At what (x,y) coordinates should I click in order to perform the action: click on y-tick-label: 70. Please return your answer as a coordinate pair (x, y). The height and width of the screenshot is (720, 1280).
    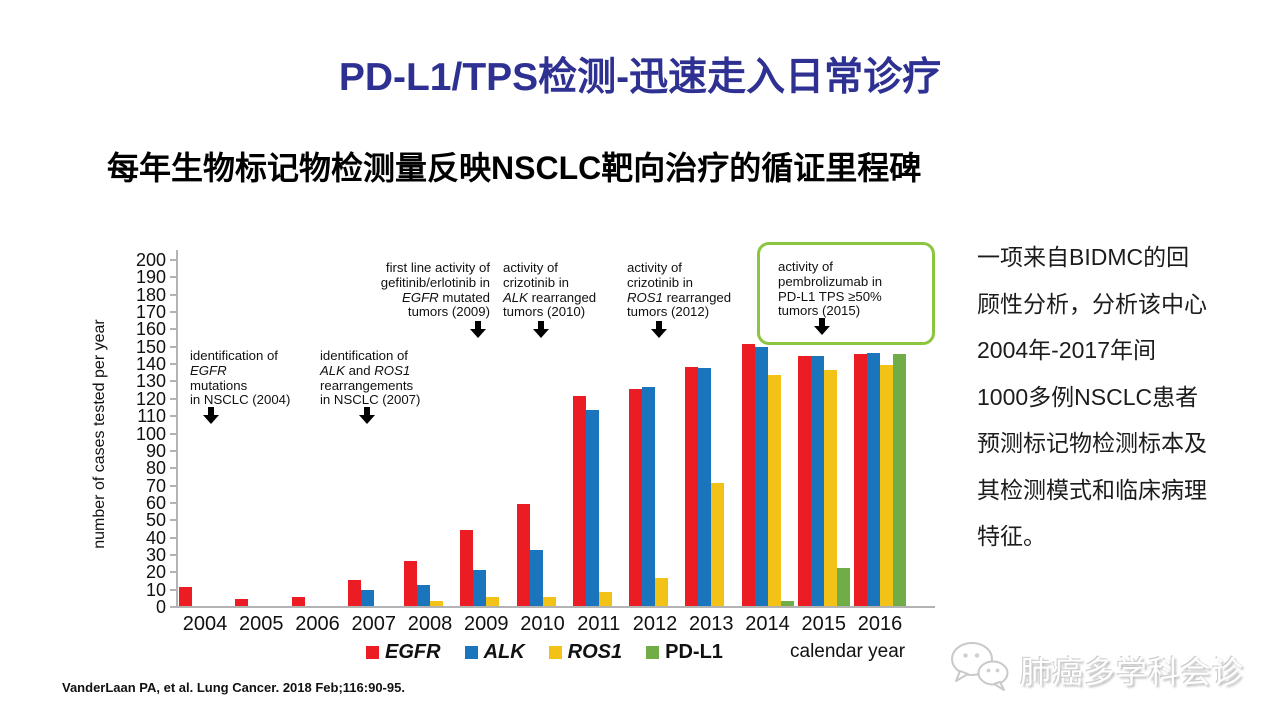
    Looking at the image, I should click on (155, 485).